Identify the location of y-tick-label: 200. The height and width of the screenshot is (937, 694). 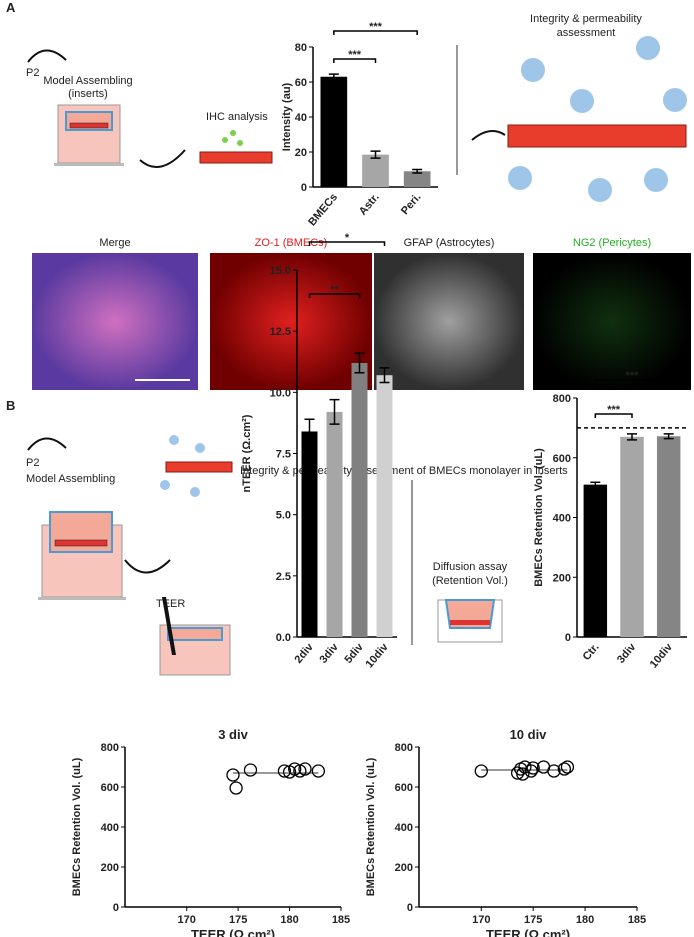
(404, 868).